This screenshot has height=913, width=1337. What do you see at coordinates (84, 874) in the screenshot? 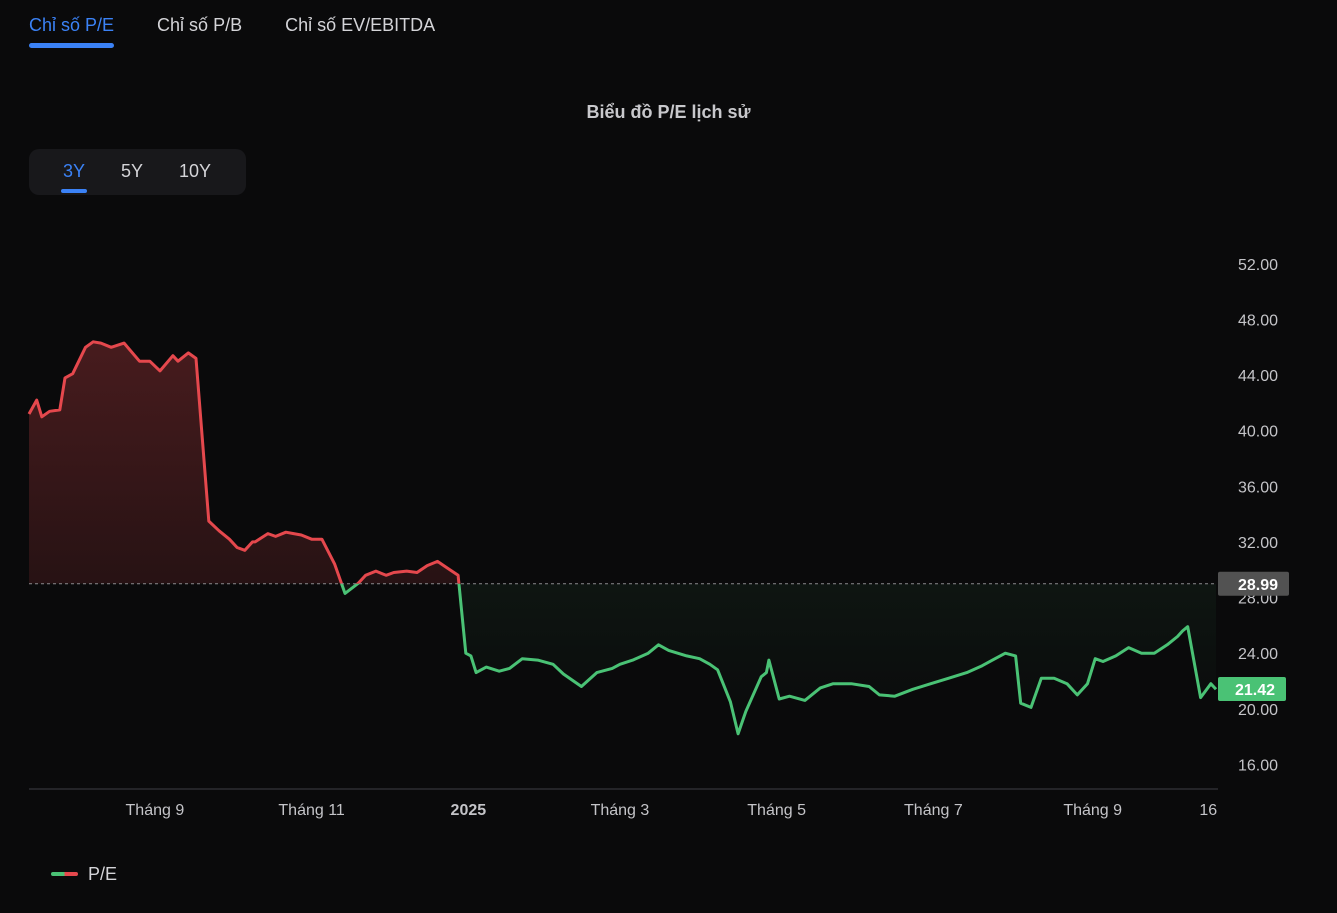
I see `chart-legend: P/E` at bounding box center [84, 874].